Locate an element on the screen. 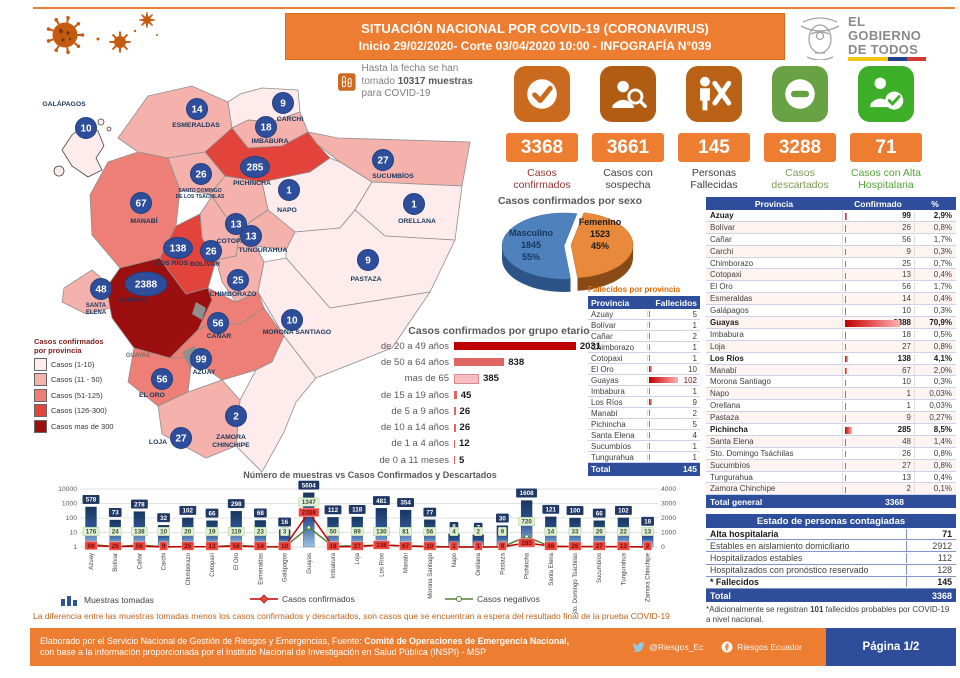 The image size is (960, 678). negatives-label-text: 89 is located at coordinates (358, 532).